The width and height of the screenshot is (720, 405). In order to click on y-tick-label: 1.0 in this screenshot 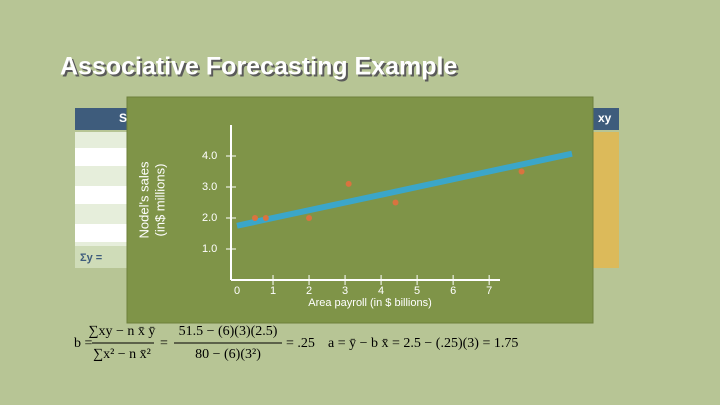, I will do `click(209, 249)`.